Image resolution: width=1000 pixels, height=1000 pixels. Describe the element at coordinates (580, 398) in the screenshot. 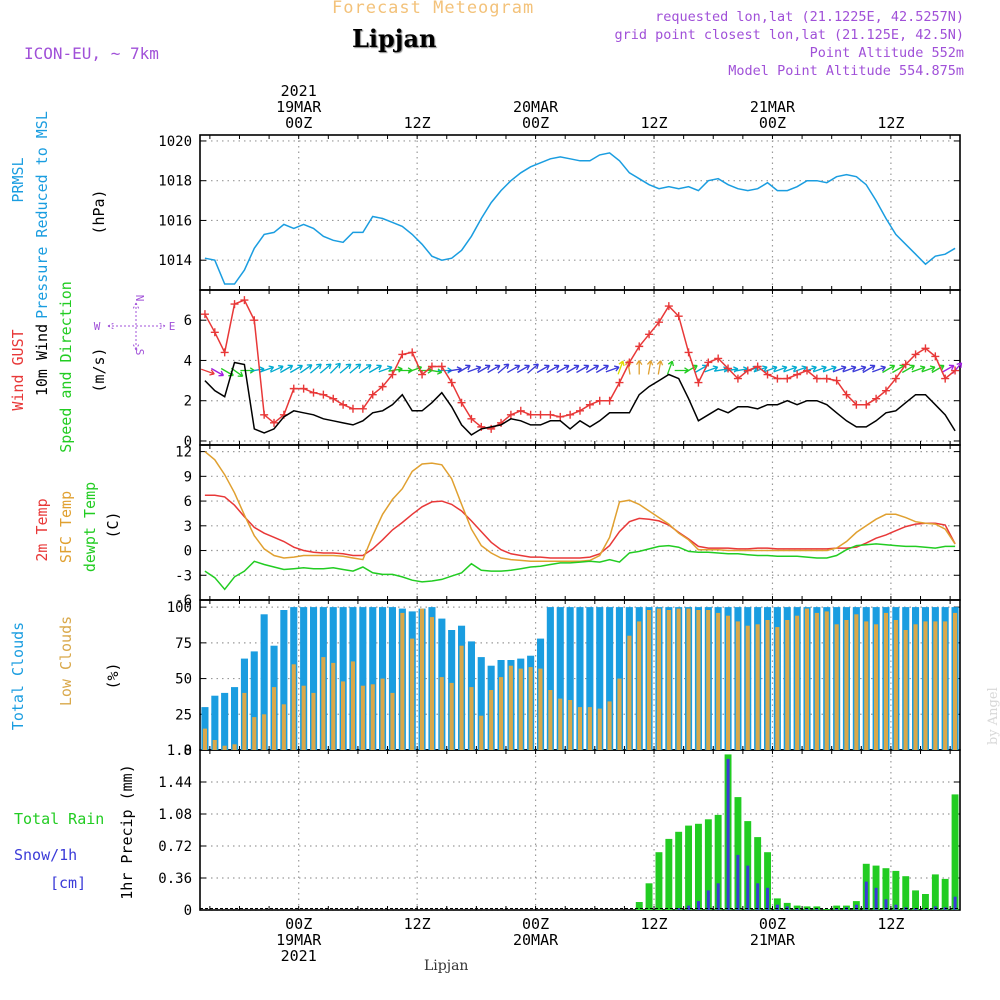

I see `wind-series-line` at that location.